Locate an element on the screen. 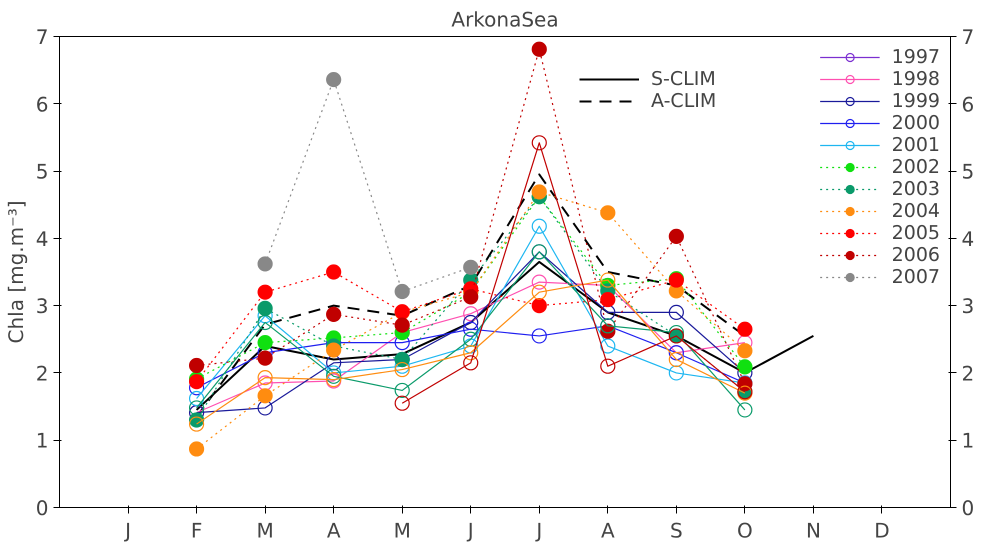 Image resolution: width=998 pixels, height=550 pixels. y2-tick-label: 5 is located at coordinates (968, 172).